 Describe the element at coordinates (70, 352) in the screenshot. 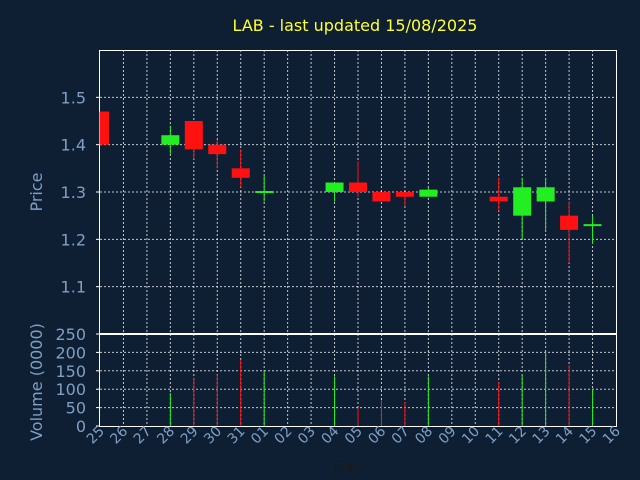

I see `volume-tick-label: 200` at that location.